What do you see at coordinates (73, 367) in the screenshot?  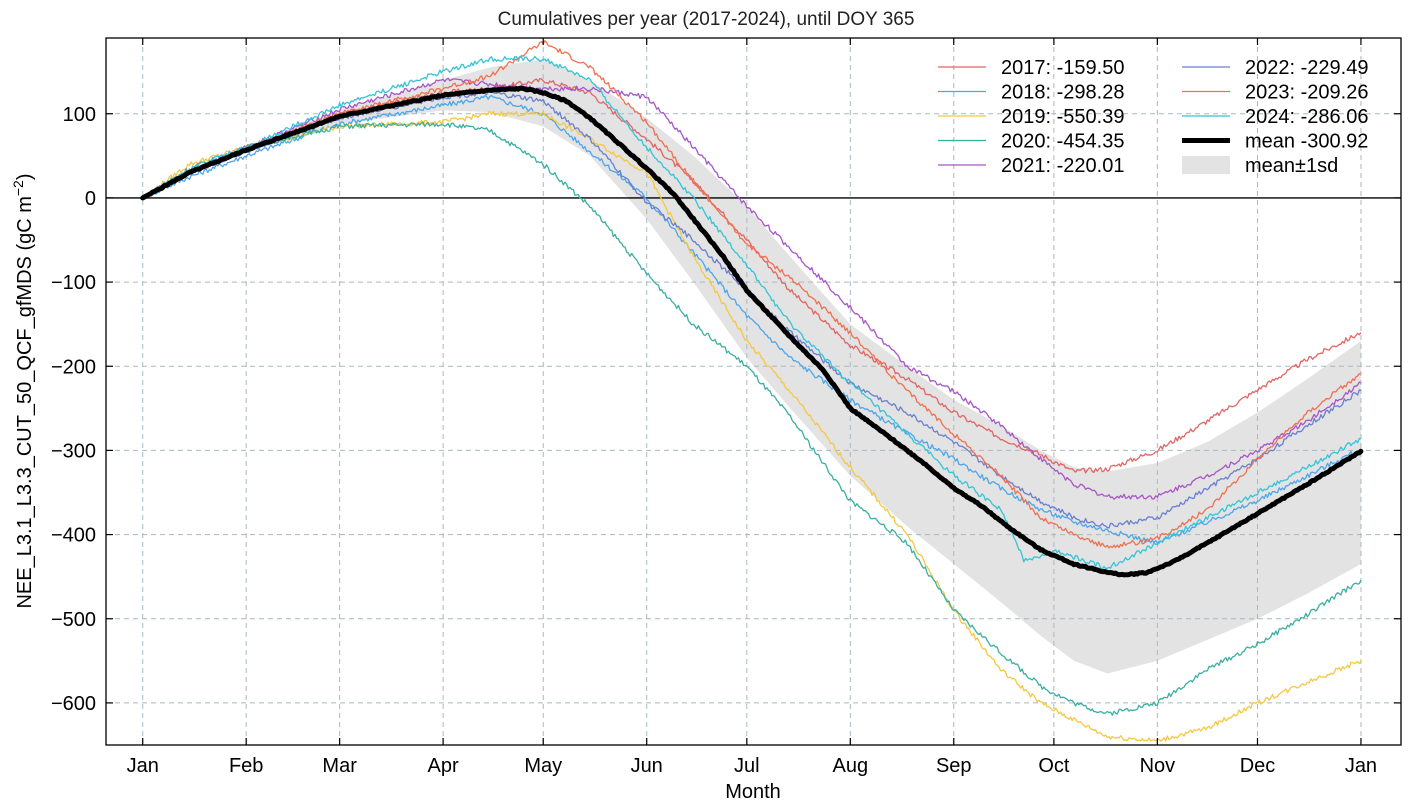 I see `y-tick-label: −200` at bounding box center [73, 367].